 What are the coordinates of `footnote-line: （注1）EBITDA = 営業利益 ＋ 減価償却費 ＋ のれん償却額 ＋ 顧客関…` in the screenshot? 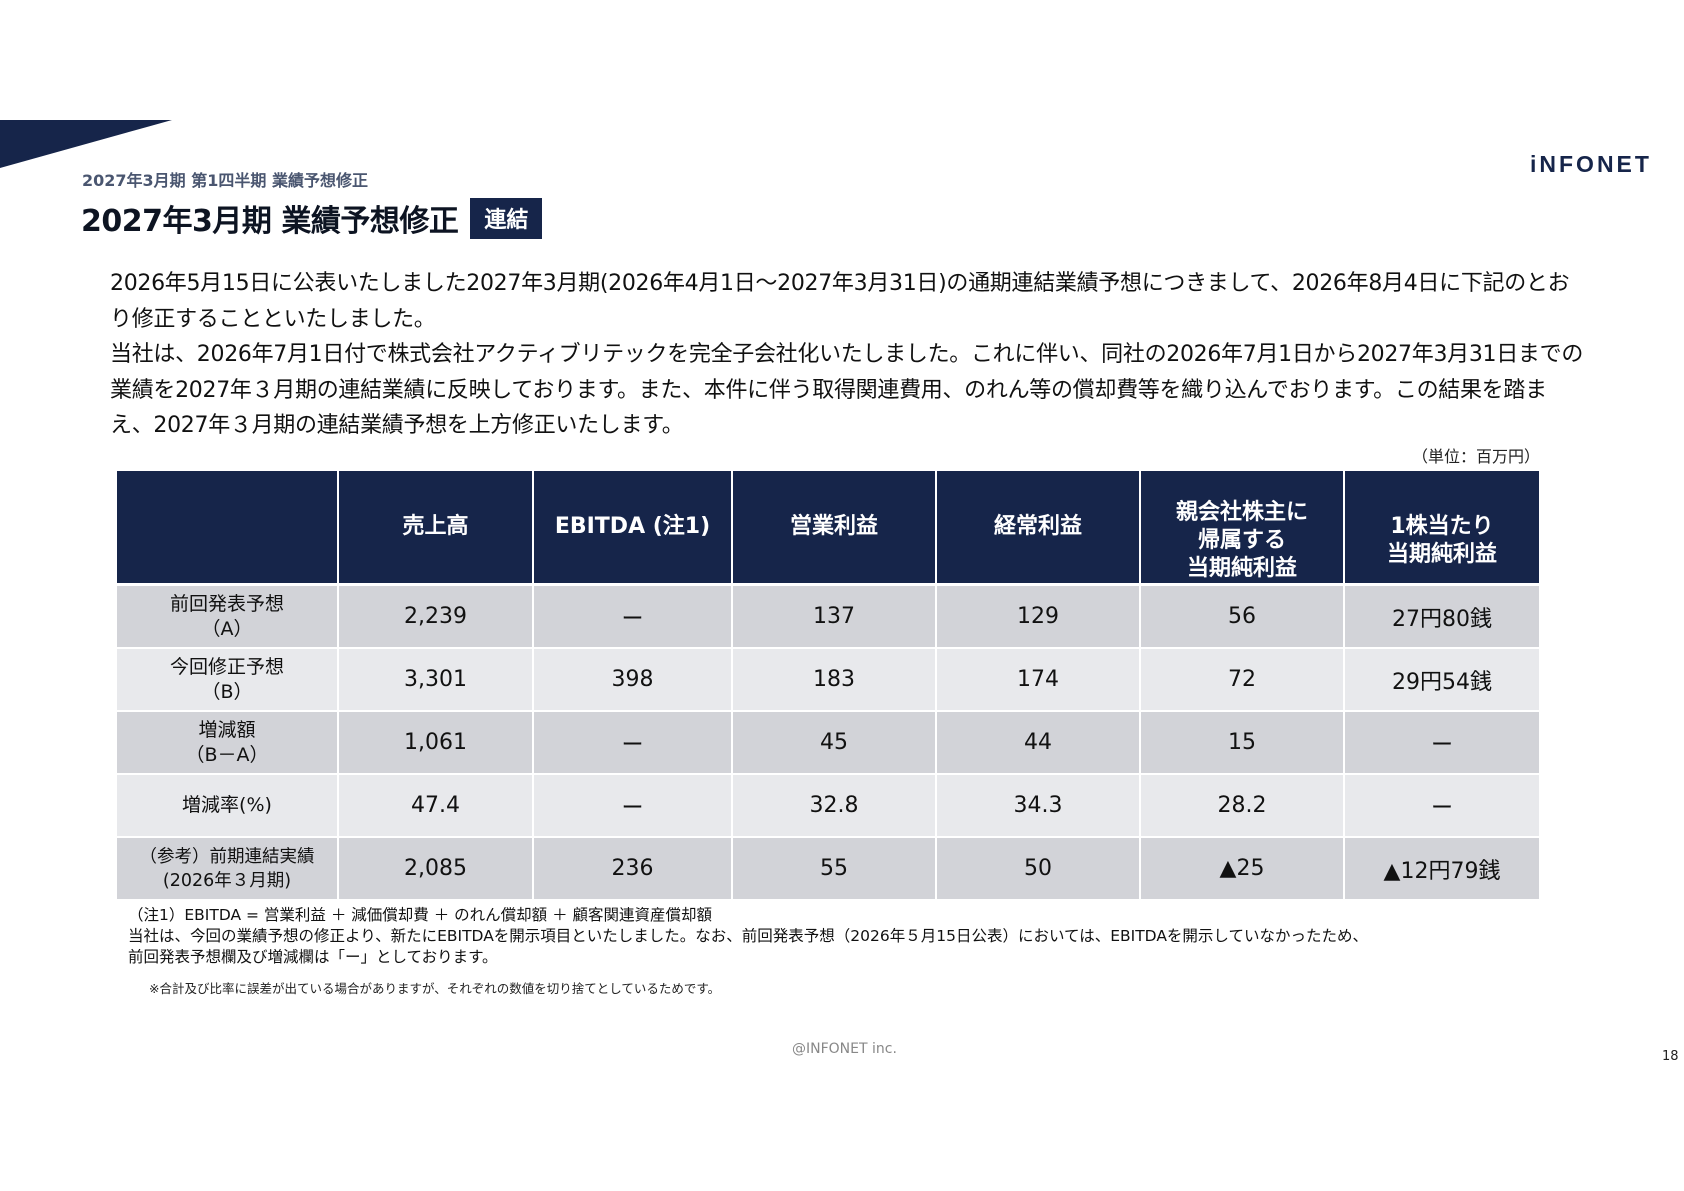 It's located at (420, 915).